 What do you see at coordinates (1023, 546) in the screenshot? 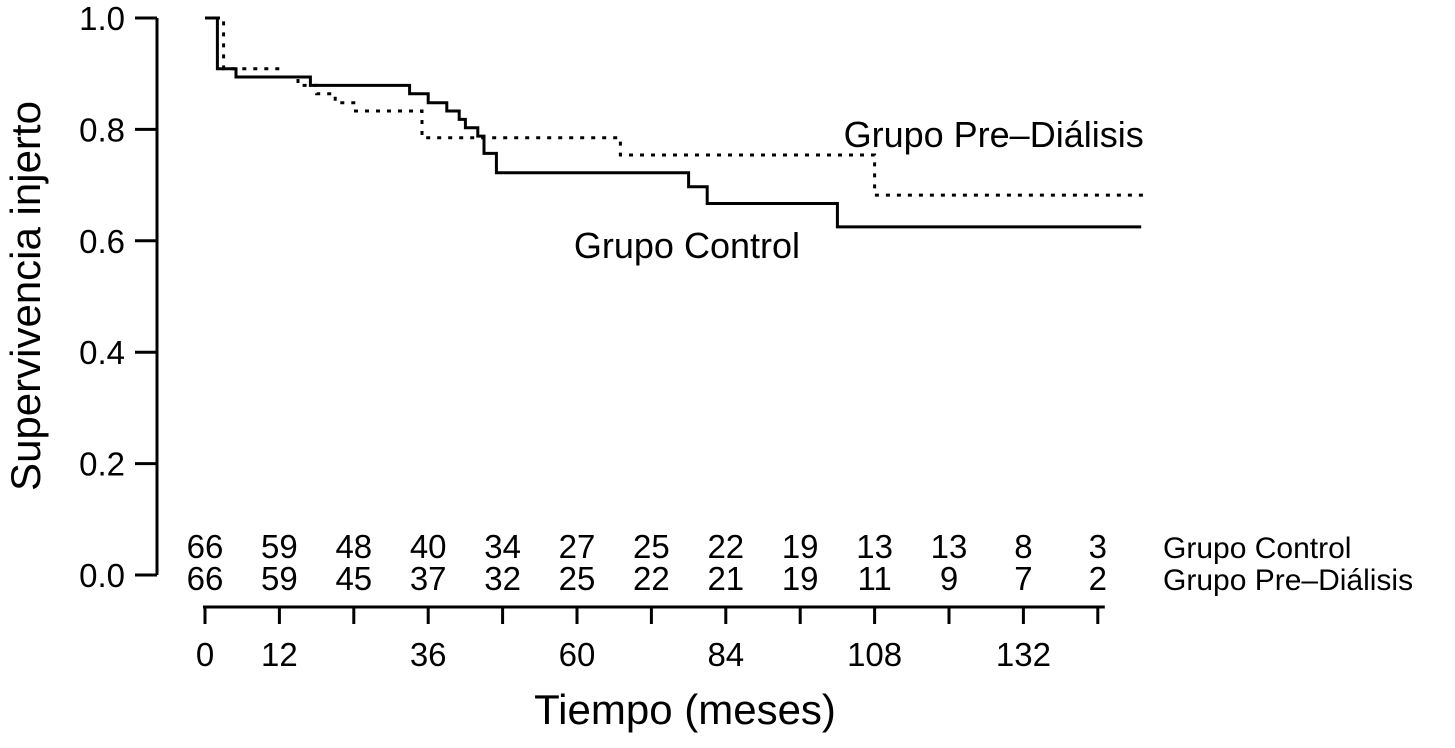
I see `at-risk-count: 8` at bounding box center [1023, 546].